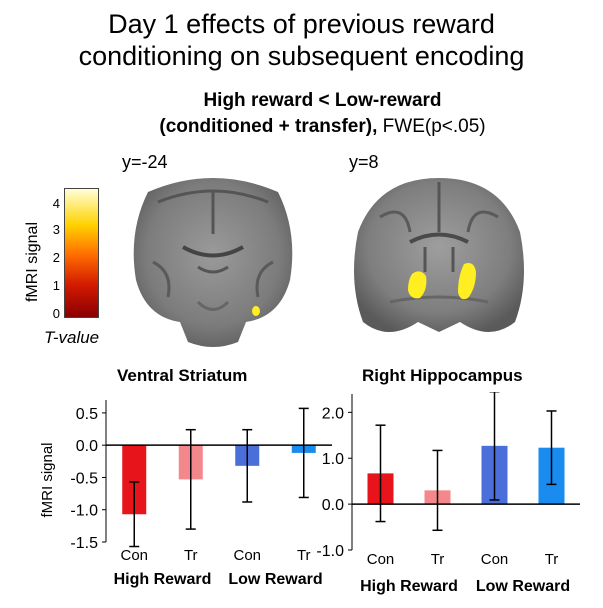 This screenshot has height=608, width=603. I want to click on subtitle-line-1: High reward < Low-reward, so click(322, 100).